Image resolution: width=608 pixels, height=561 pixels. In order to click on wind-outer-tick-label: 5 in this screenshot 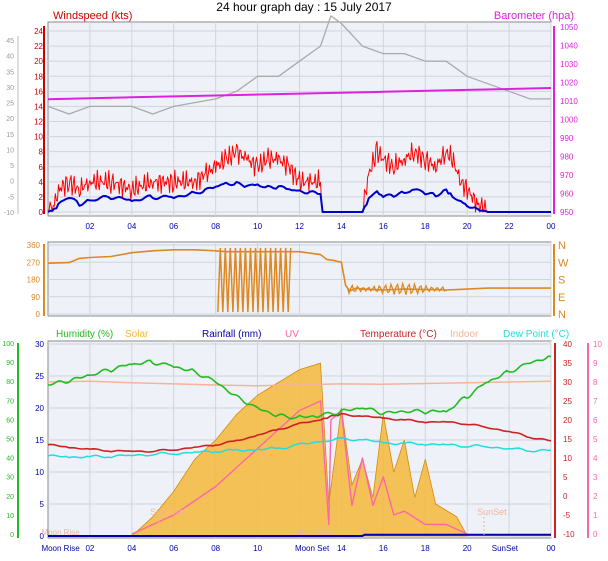, I will do `click(12, 166)`.